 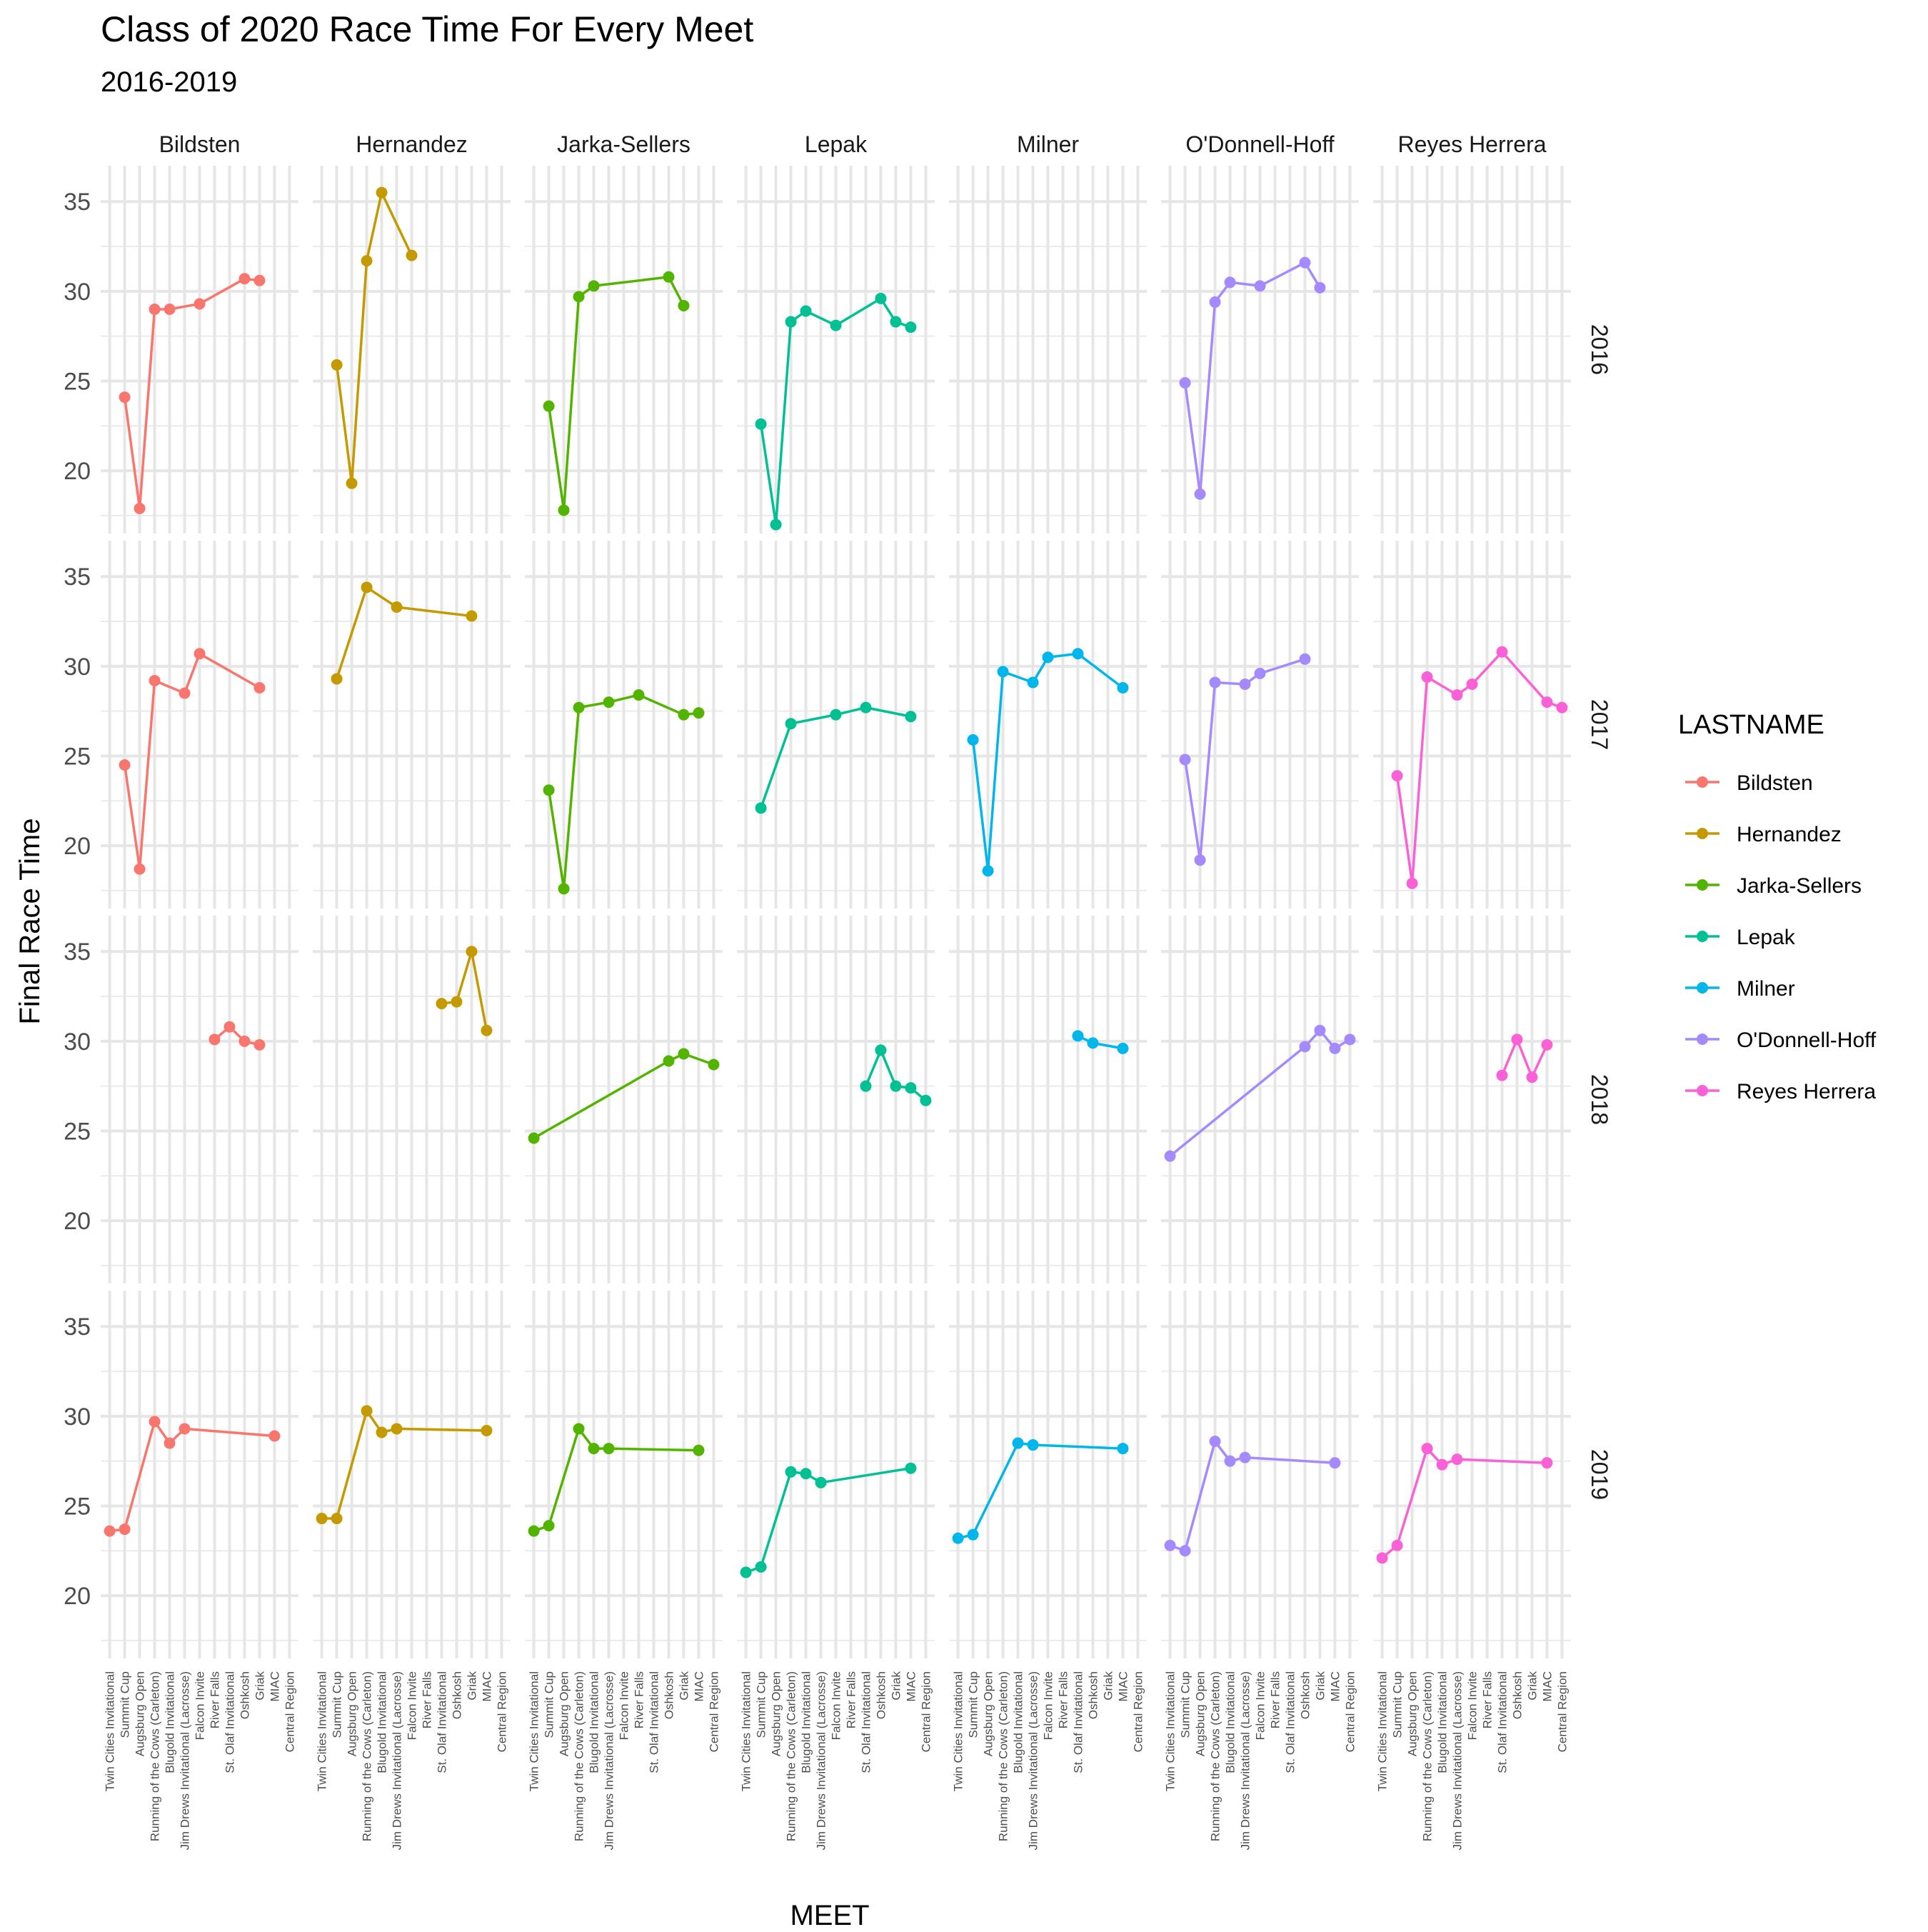 What do you see at coordinates (337, 1705) in the screenshot?
I see `x-tick-label: Summit Cup` at bounding box center [337, 1705].